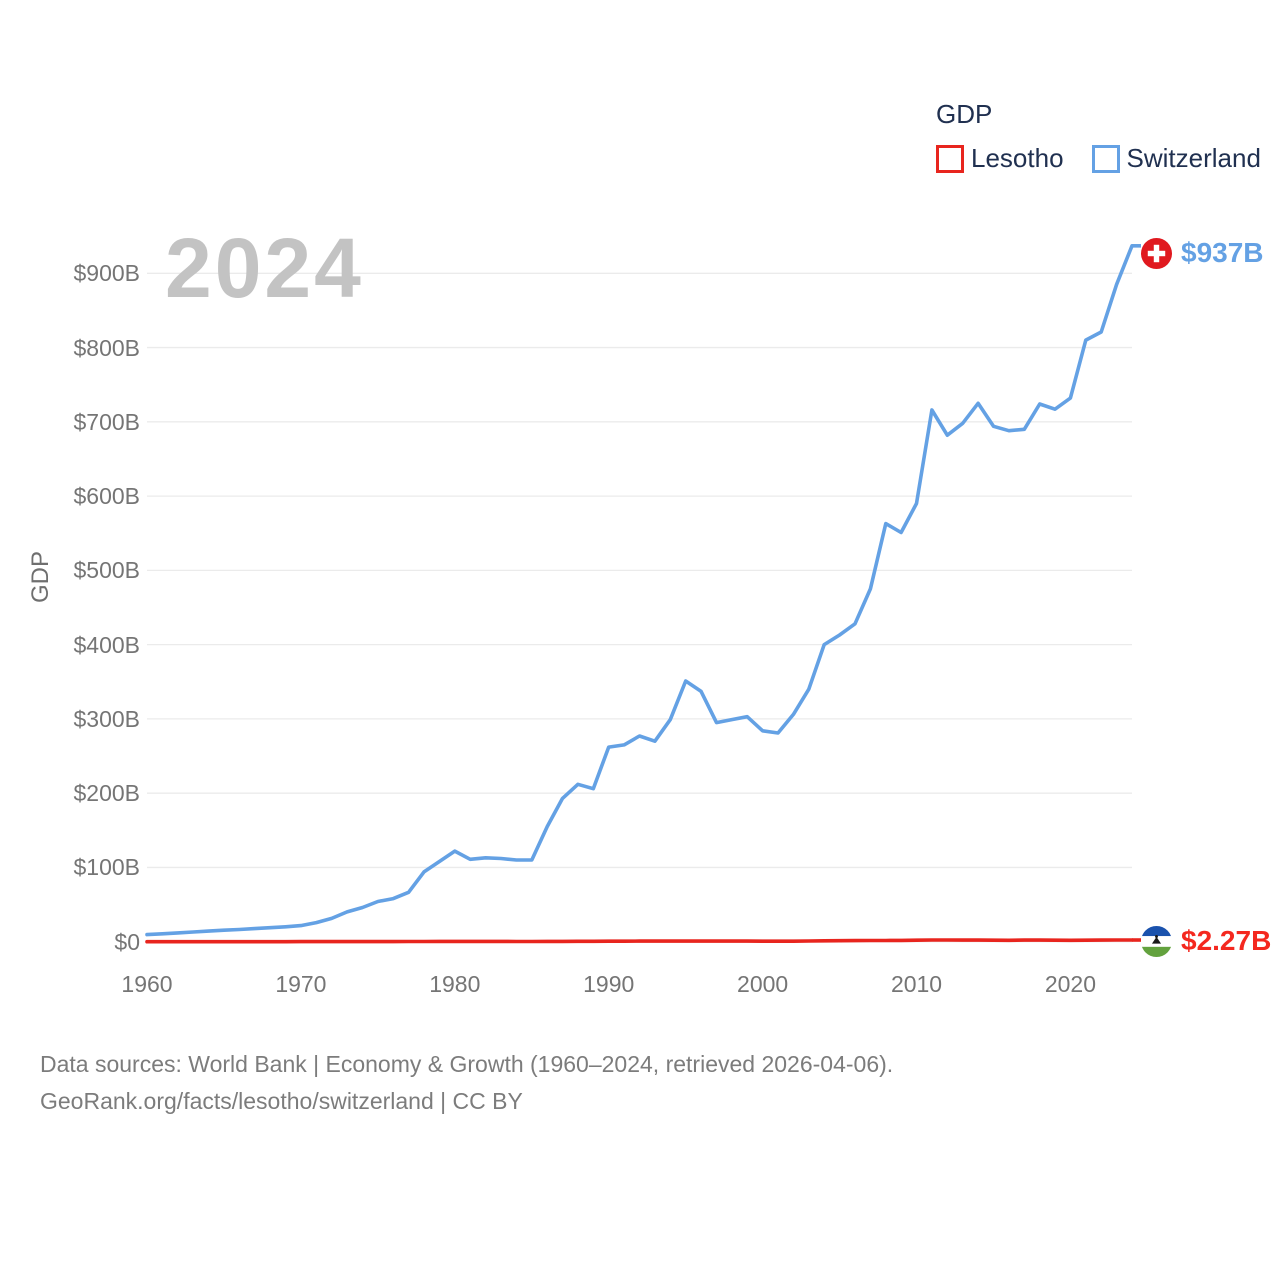 The height and width of the screenshot is (1280, 1280). What do you see at coordinates (455, 984) in the screenshot?
I see `x-tick-label: 1980` at bounding box center [455, 984].